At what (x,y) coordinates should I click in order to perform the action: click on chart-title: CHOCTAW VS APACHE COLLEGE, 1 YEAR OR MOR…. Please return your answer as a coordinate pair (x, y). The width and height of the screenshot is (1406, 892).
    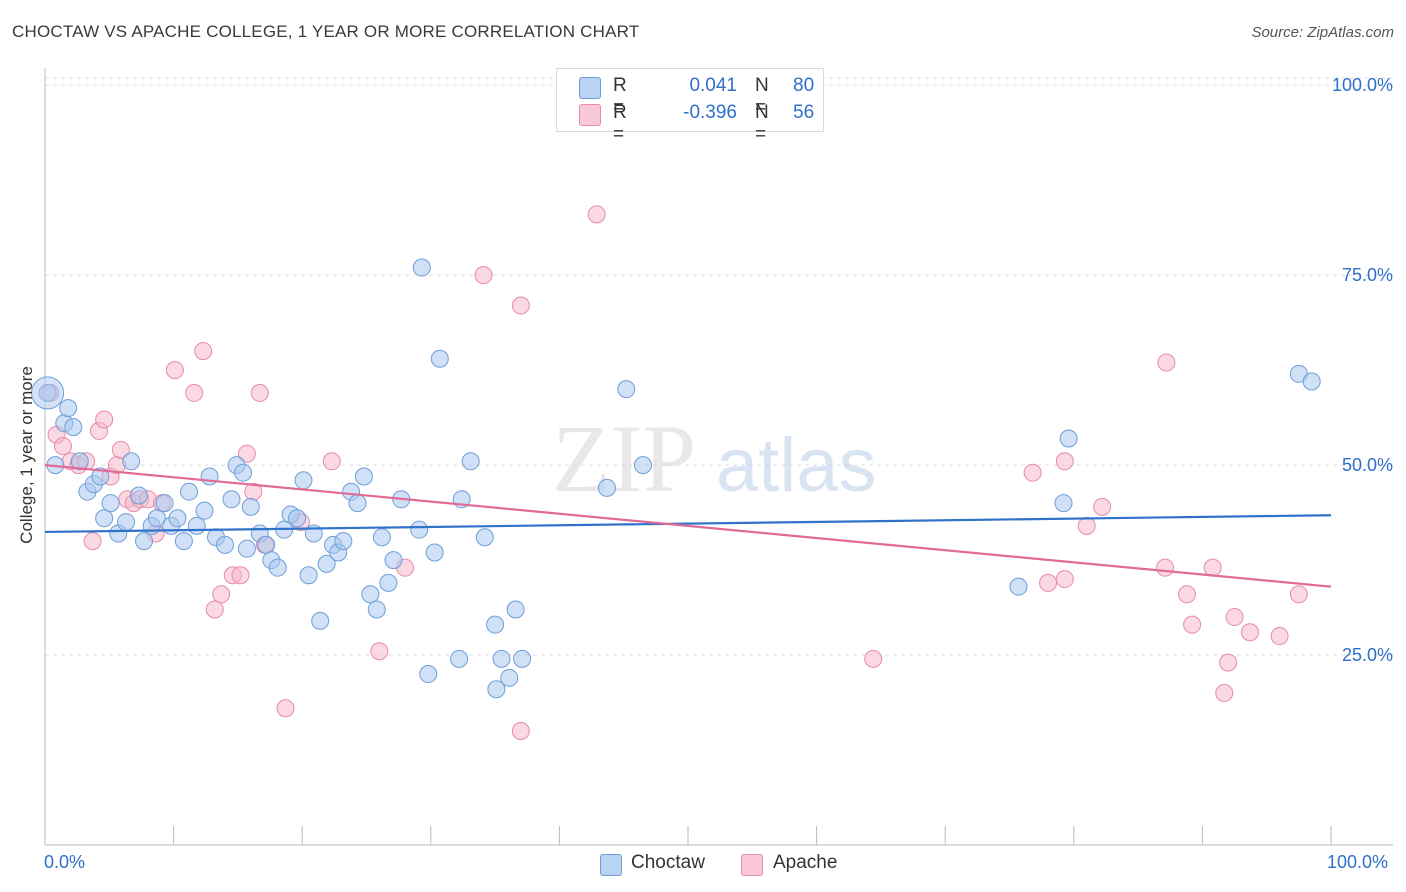
    Looking at the image, I should click on (326, 31).